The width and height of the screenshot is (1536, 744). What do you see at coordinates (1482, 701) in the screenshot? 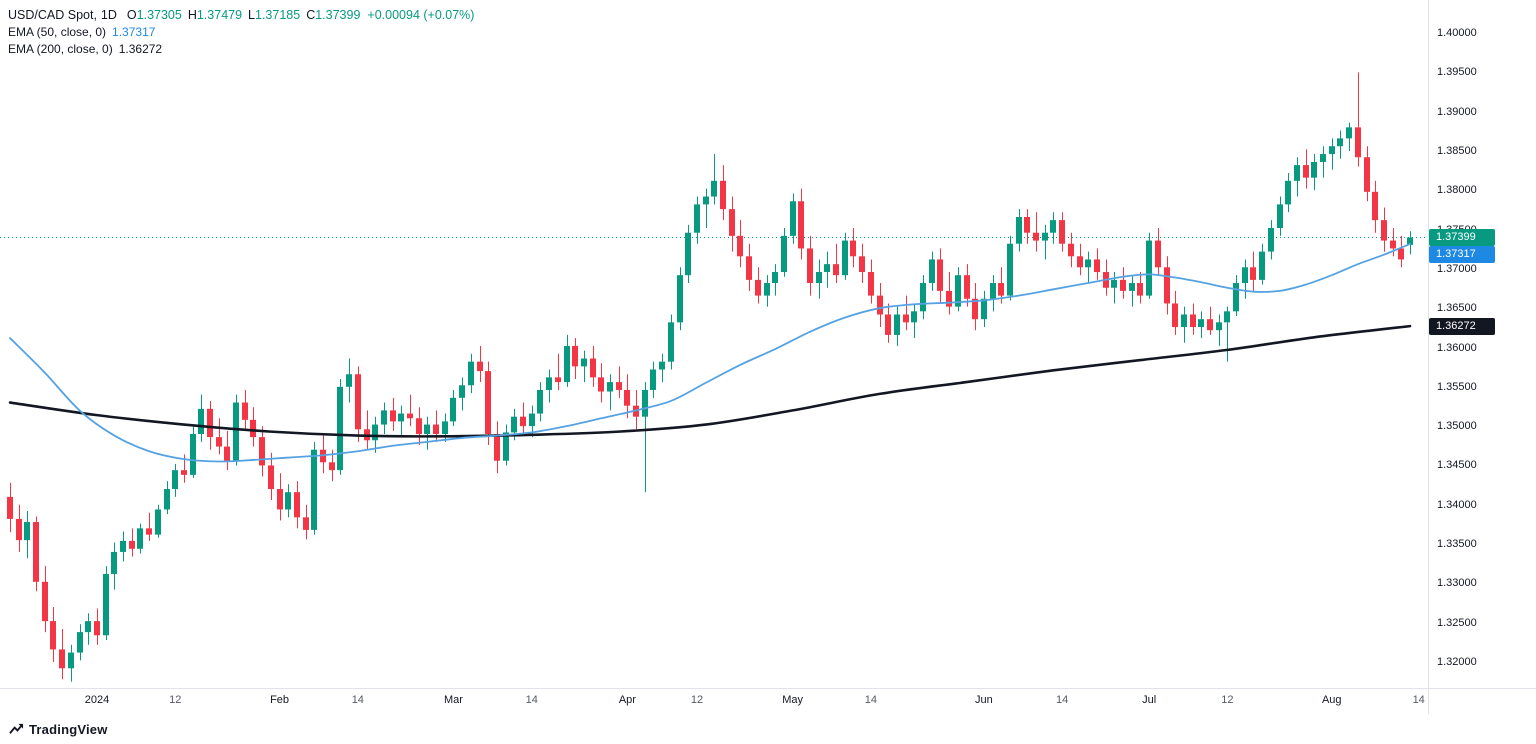
I see `axis-corner` at bounding box center [1482, 701].